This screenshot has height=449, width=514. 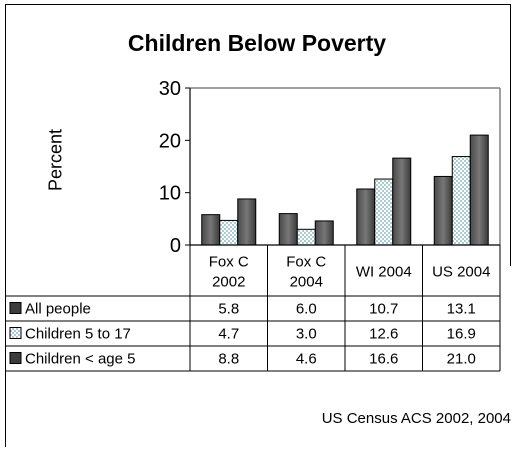 What do you see at coordinates (461, 309) in the screenshot?
I see `data-value-label: 13.1` at bounding box center [461, 309].